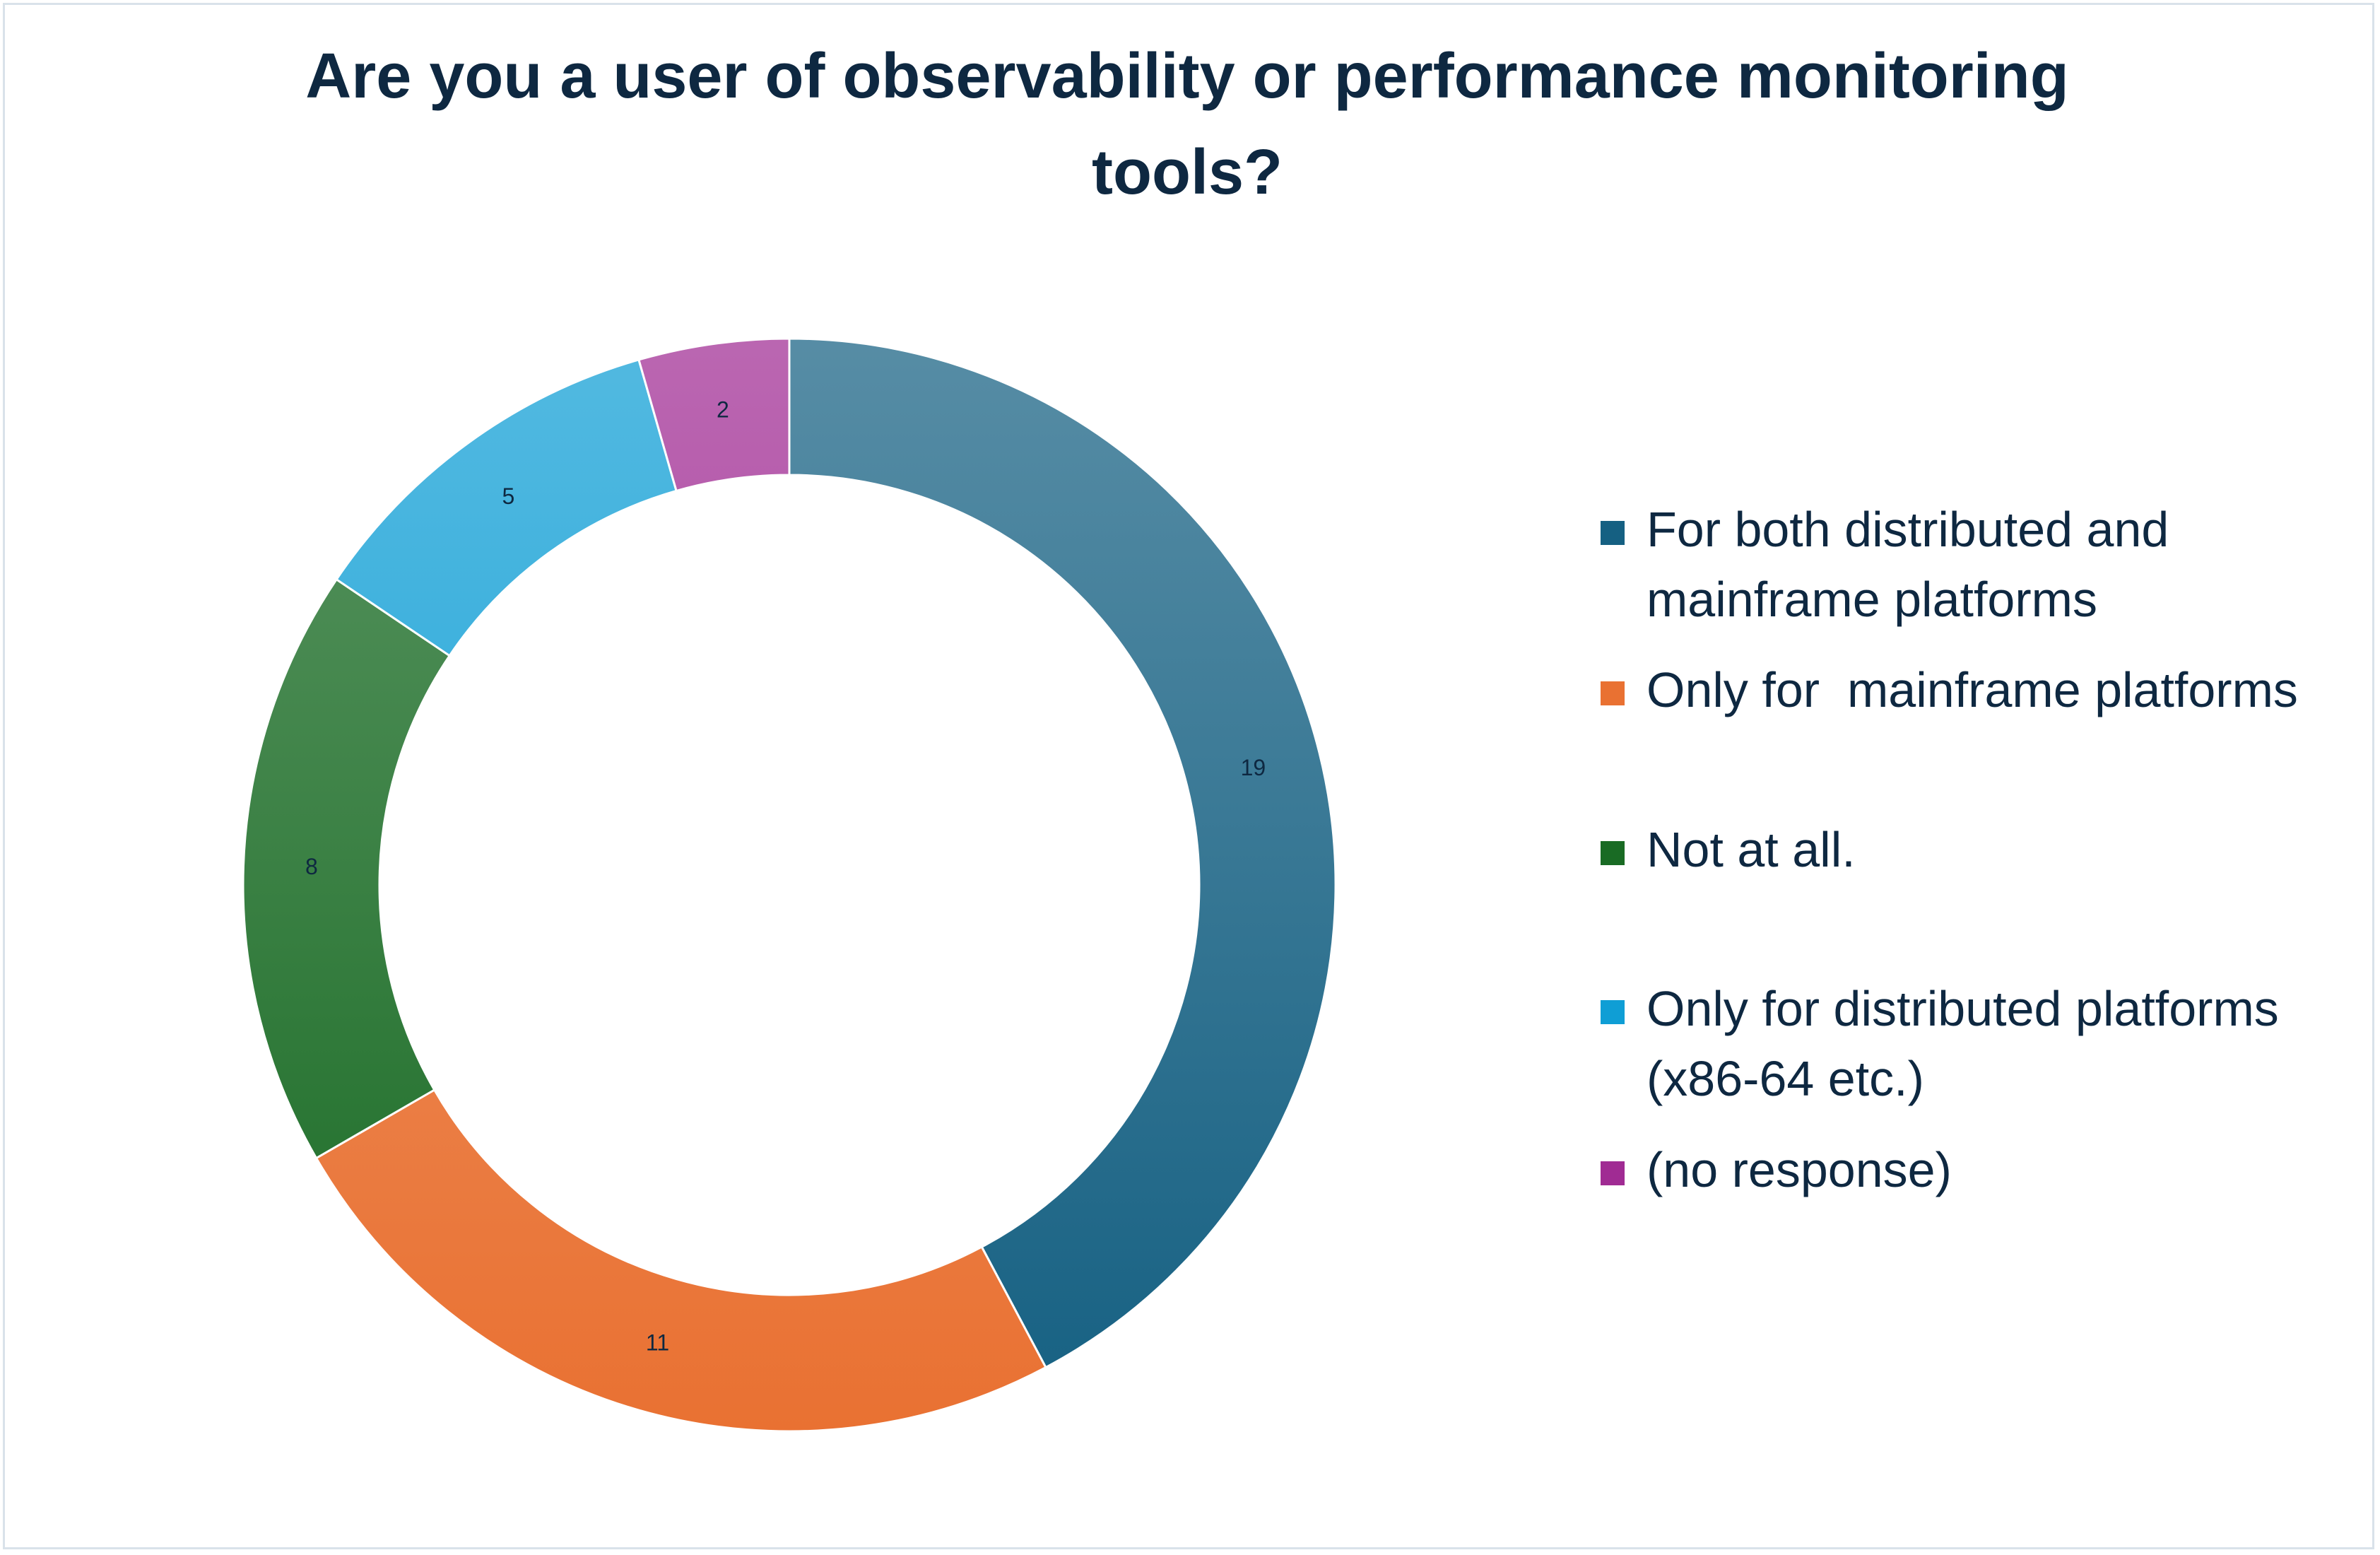  What do you see at coordinates (1972, 689) in the screenshot?
I see `legend-label: Only for mainframe platforms` at bounding box center [1972, 689].